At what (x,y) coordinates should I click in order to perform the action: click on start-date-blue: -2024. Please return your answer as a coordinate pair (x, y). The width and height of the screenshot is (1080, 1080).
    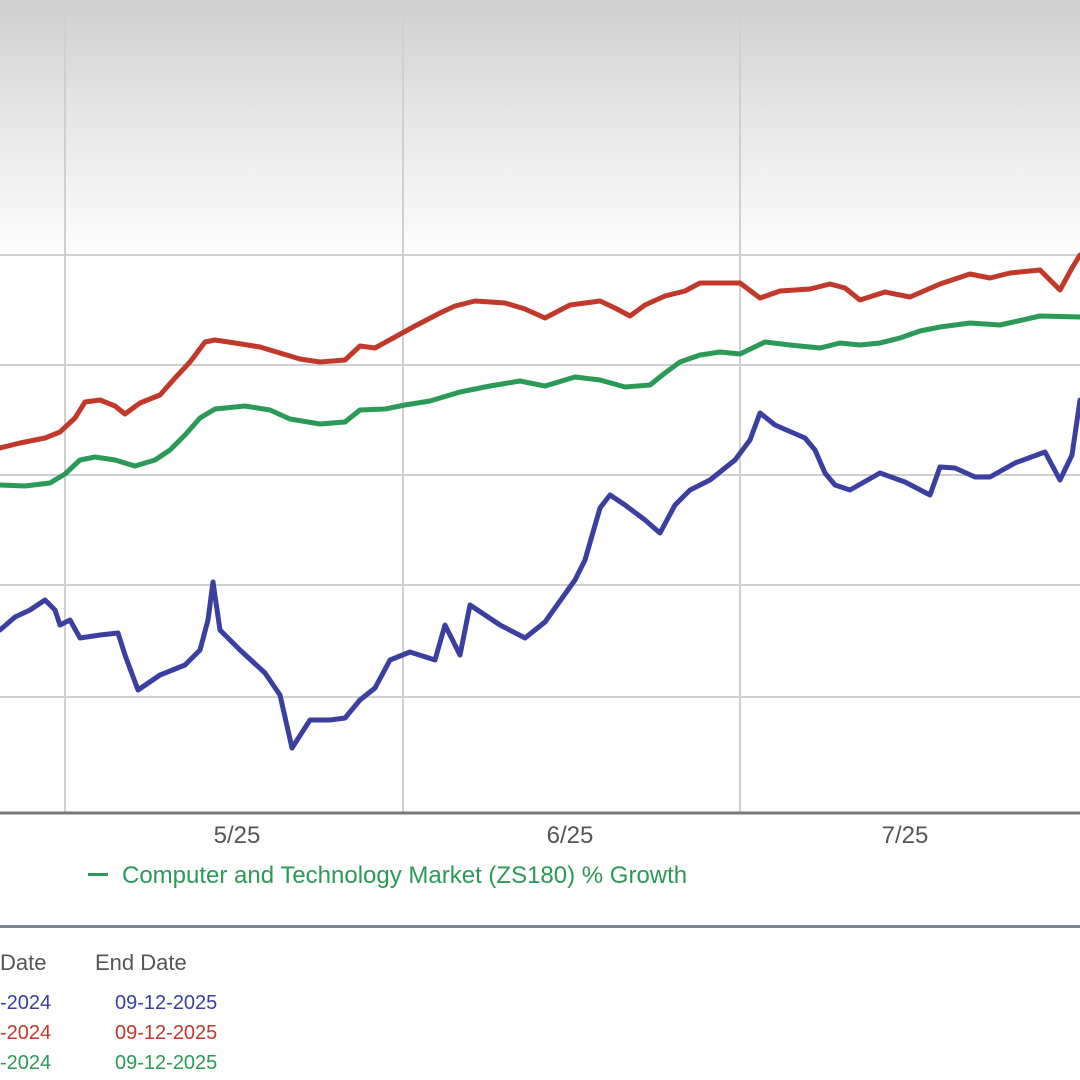
    Looking at the image, I should click on (26, 1003).